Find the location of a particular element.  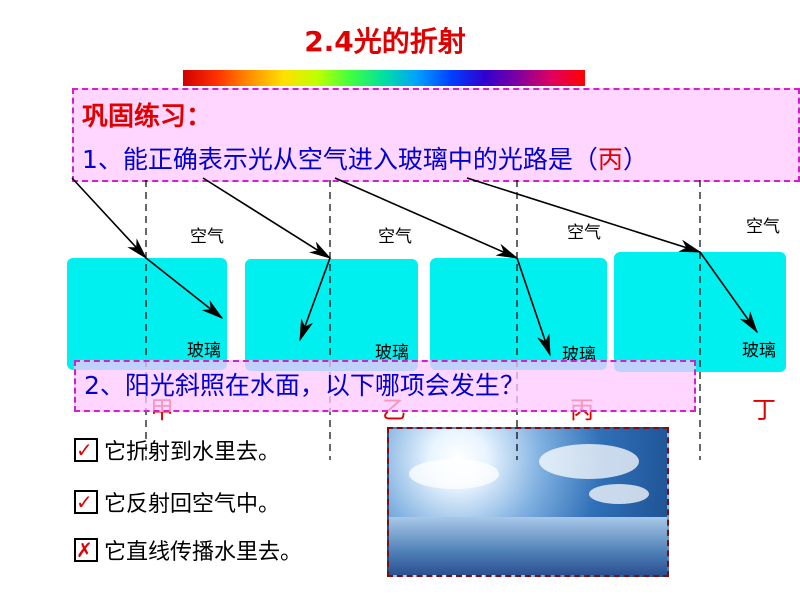

exercise-heading: 巩固练习： is located at coordinates (147, 117).